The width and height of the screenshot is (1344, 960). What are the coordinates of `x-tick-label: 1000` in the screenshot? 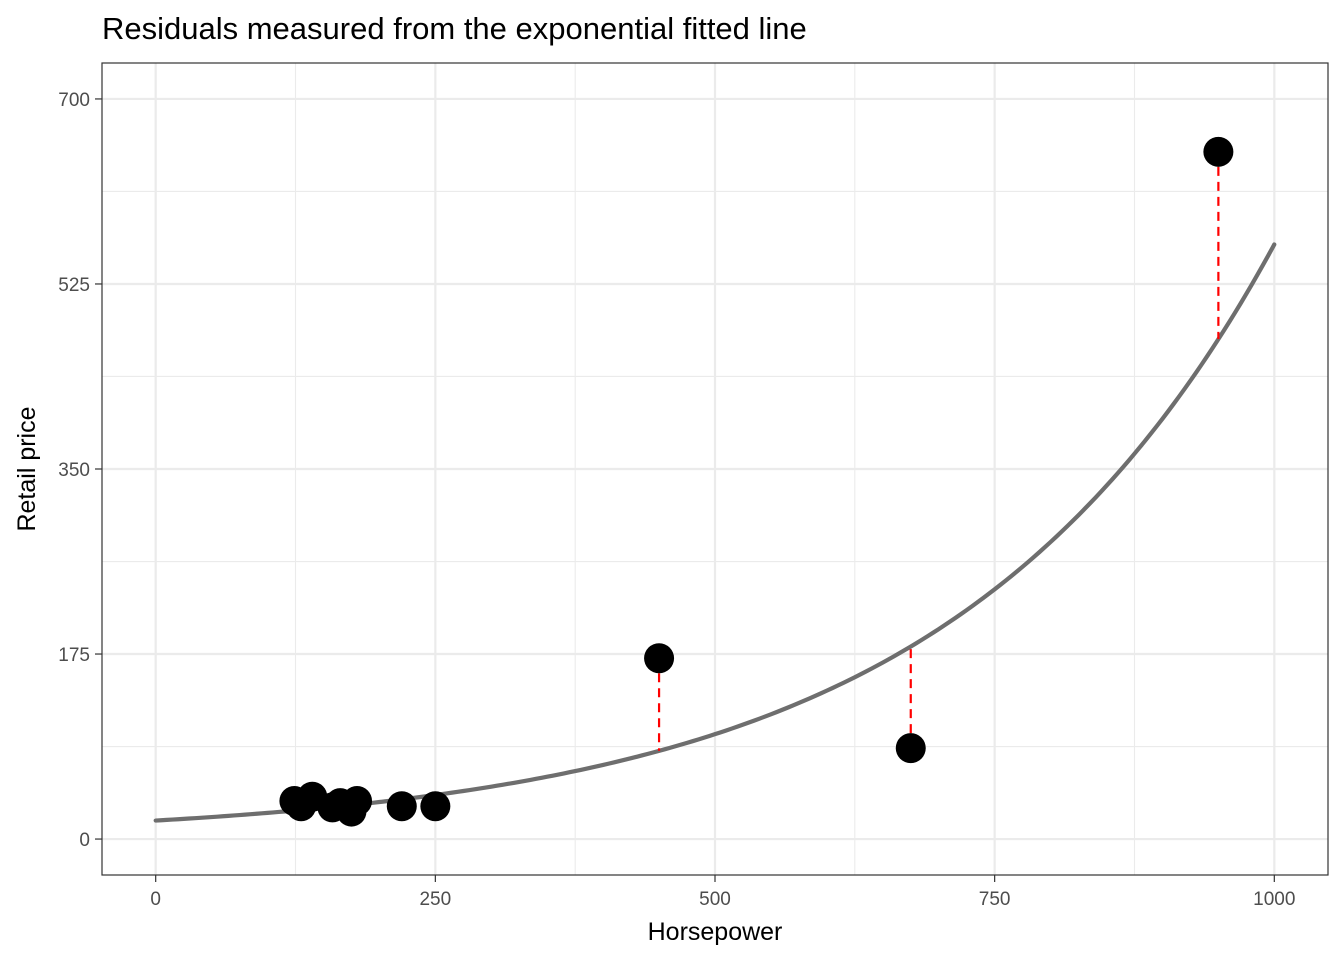 It's located at (1274, 899).